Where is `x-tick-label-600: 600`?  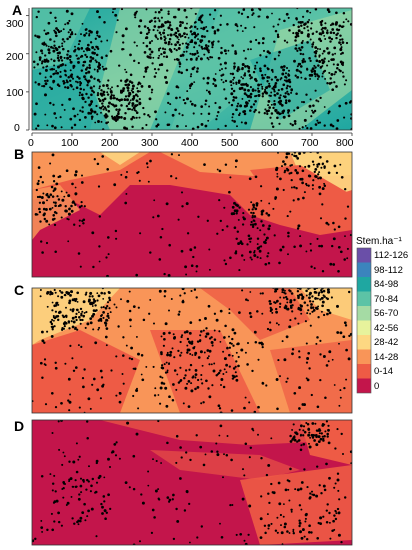
x-tick-label-600: 600 is located at coordinates (270, 143).